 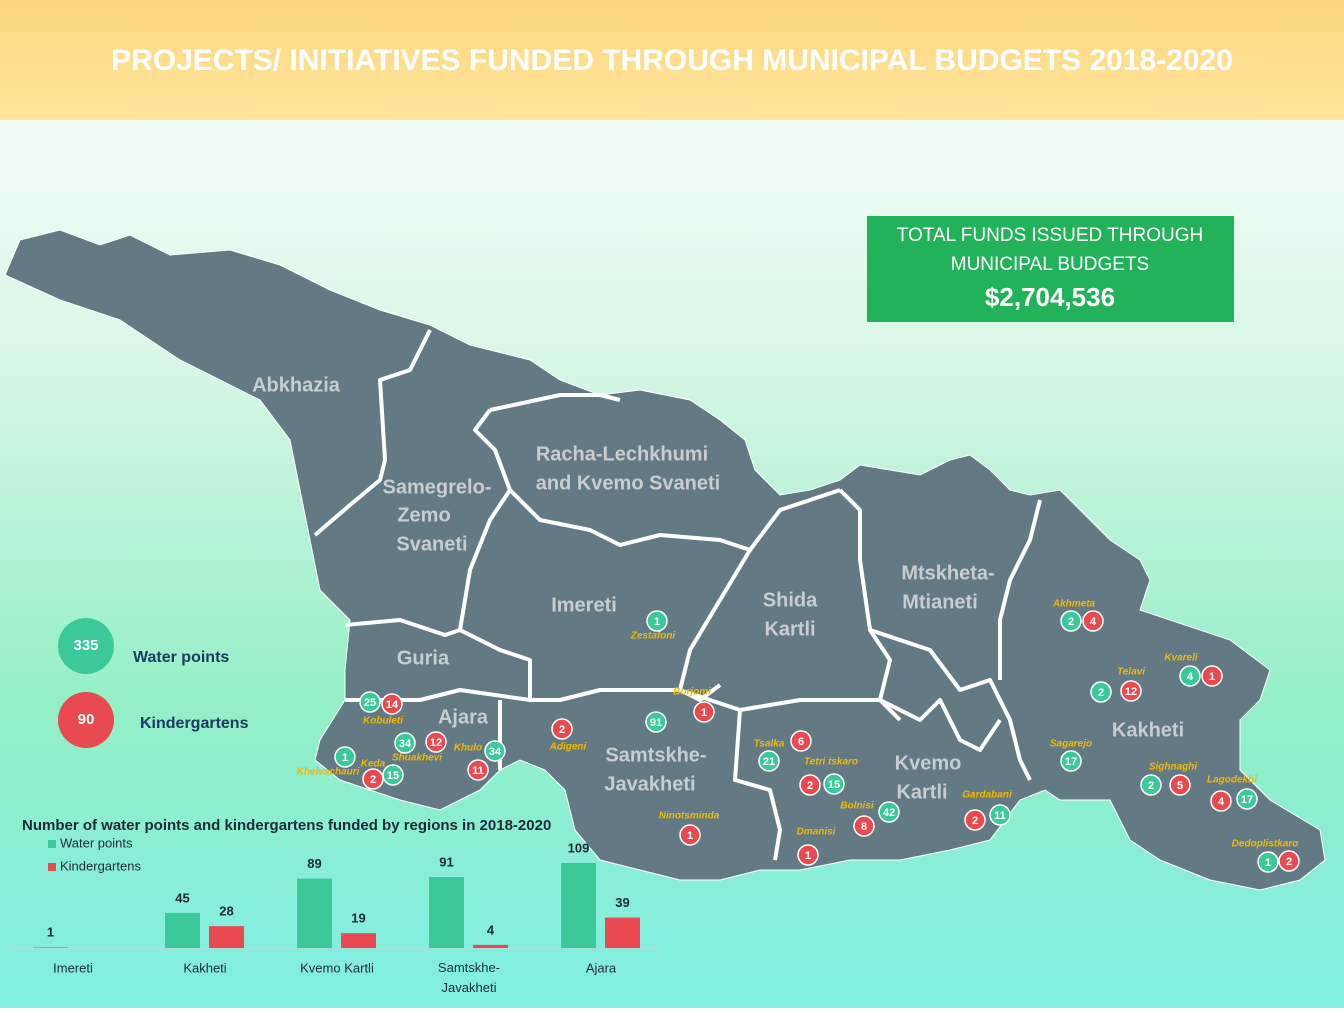 I want to click on region-label: Mtianeti, so click(x=940, y=602).